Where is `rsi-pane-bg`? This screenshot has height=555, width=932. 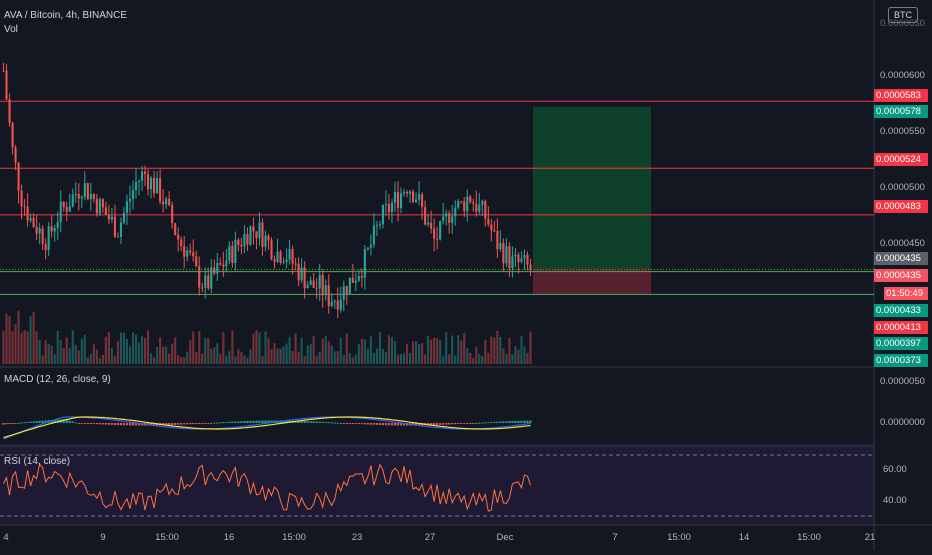 rsi-pane-bg is located at coordinates (437, 484).